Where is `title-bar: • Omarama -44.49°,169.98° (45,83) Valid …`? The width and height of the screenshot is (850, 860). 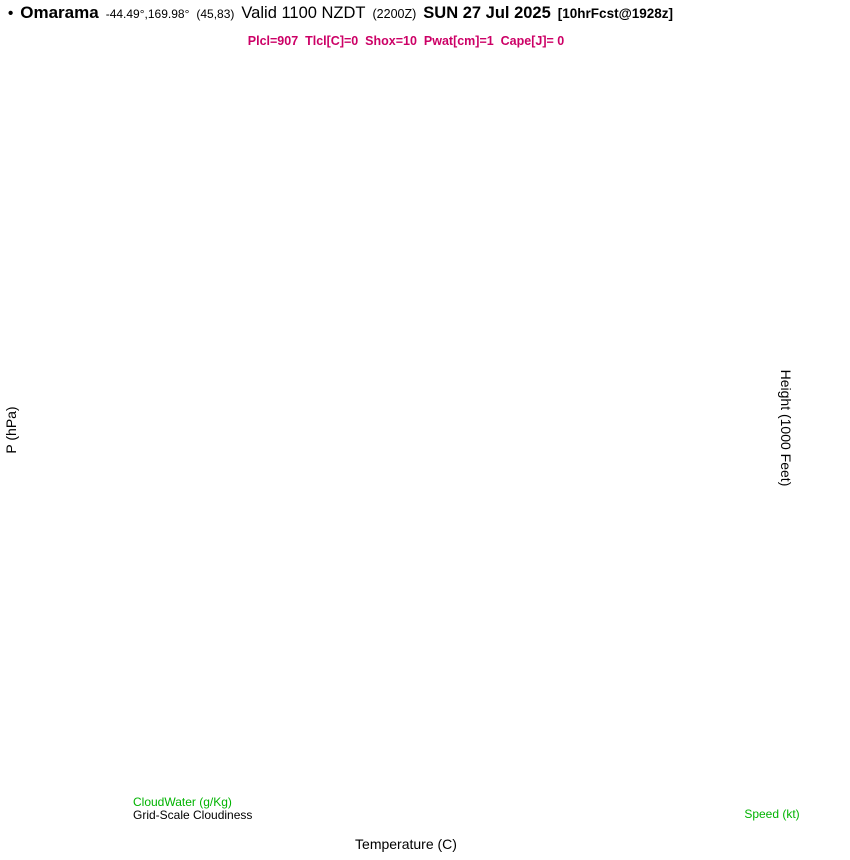
title-bar: • Omarama -44.49°,169.98° (45,83) Valid … is located at coordinates (427, 13).